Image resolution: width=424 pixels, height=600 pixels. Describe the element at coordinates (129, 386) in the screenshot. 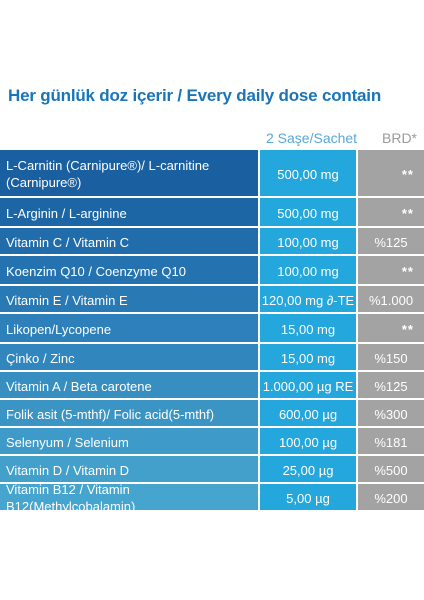

I see `ingredient-name: Vitamin A / Beta carotene` at that location.